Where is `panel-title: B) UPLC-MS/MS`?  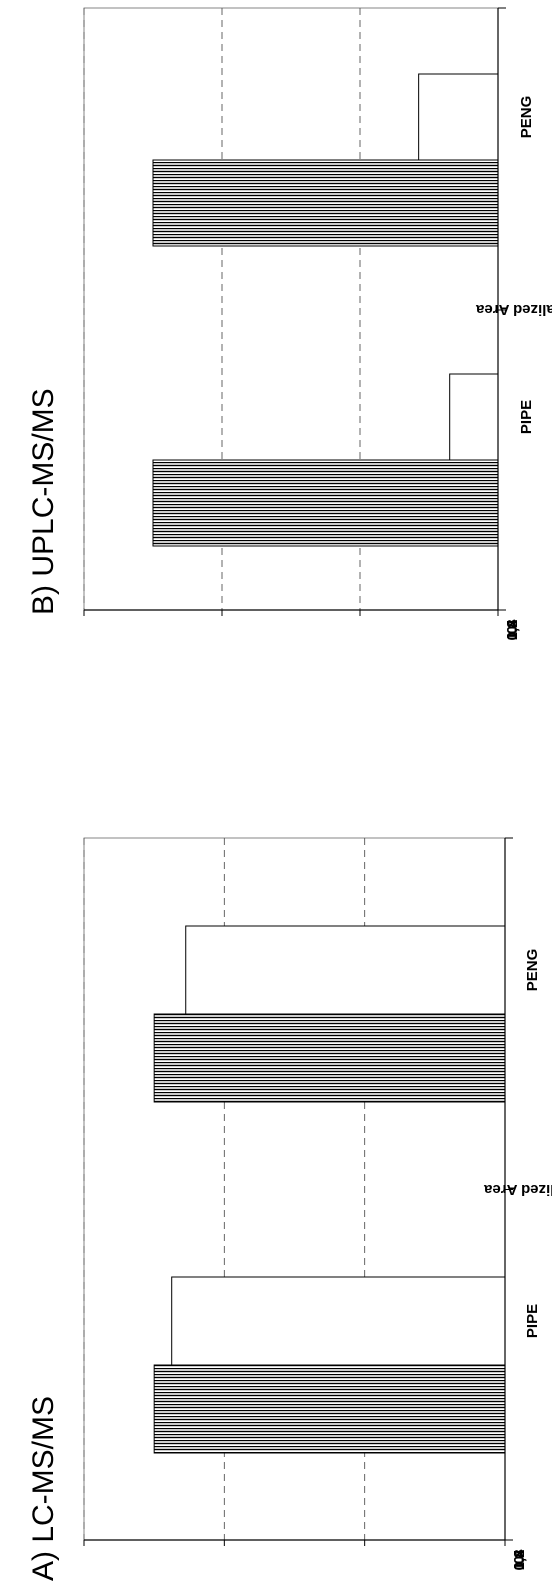 panel-title: B) UPLC-MS/MS is located at coordinates (43, 501).